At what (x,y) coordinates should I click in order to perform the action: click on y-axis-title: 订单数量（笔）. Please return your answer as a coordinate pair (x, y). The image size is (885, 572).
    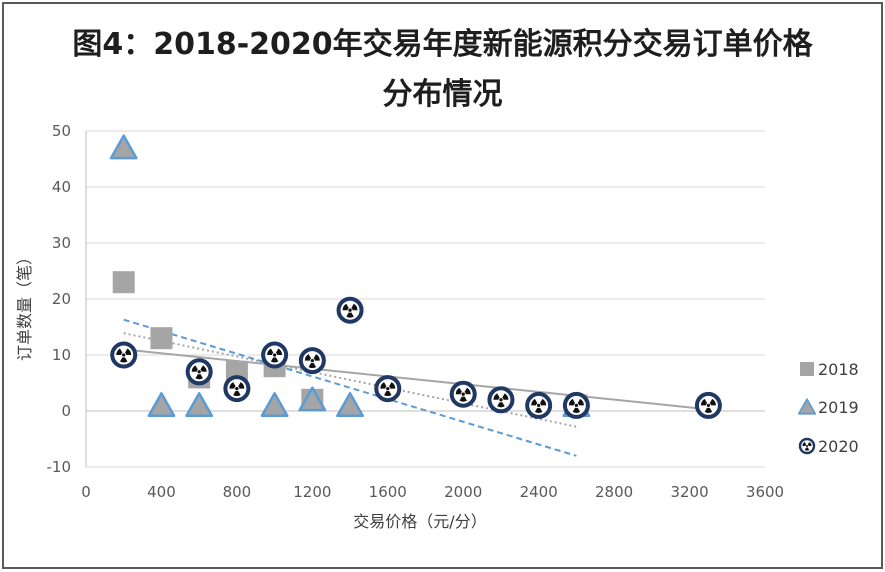
    Looking at the image, I should click on (24, 305).